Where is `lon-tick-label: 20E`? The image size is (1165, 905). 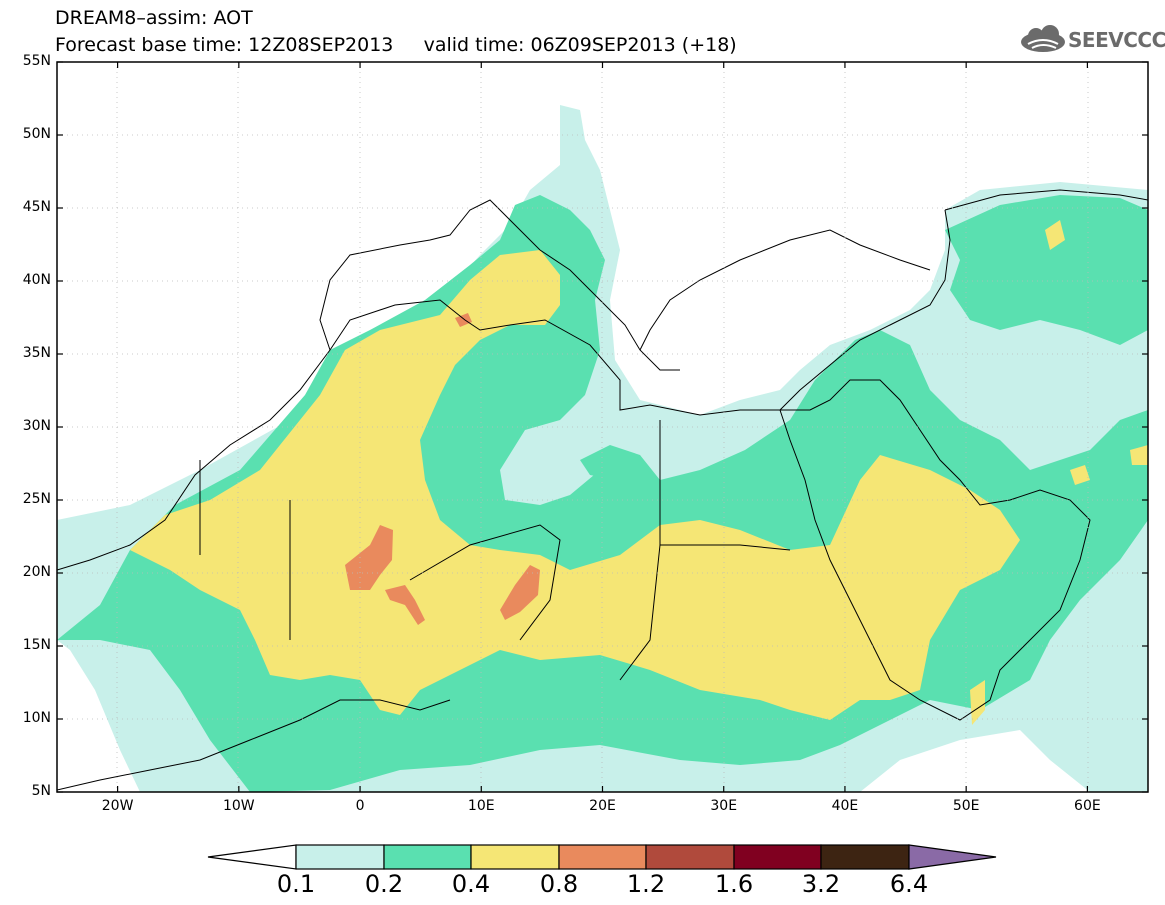
lon-tick-label: 20E is located at coordinates (602, 806).